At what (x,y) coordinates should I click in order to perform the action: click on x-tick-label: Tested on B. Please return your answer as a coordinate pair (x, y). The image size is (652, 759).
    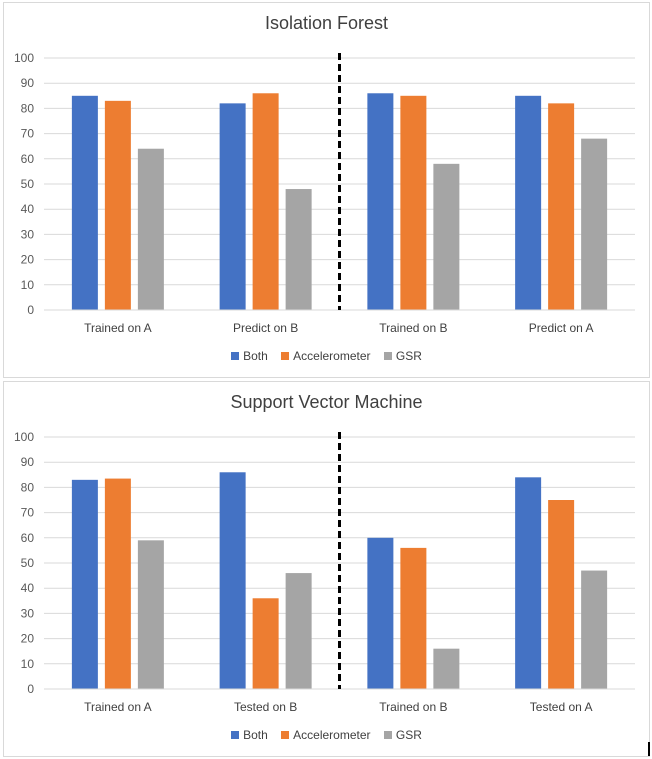
    Looking at the image, I should click on (265, 707).